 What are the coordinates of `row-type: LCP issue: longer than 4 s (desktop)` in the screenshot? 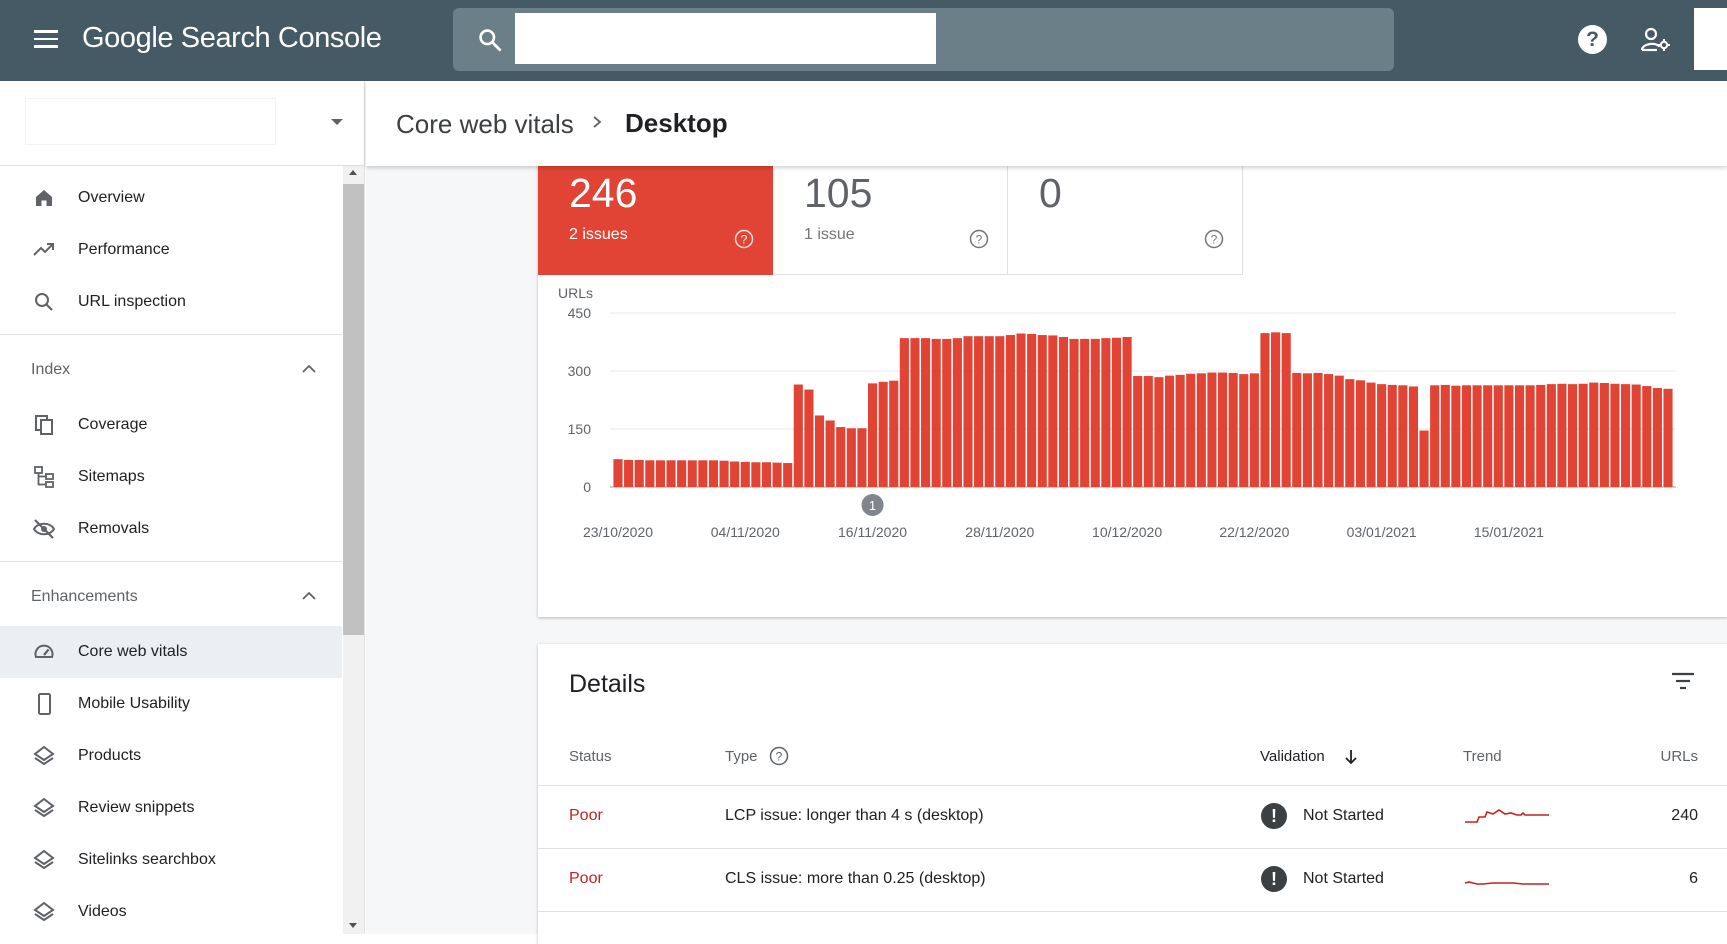 It's located at (854, 815).